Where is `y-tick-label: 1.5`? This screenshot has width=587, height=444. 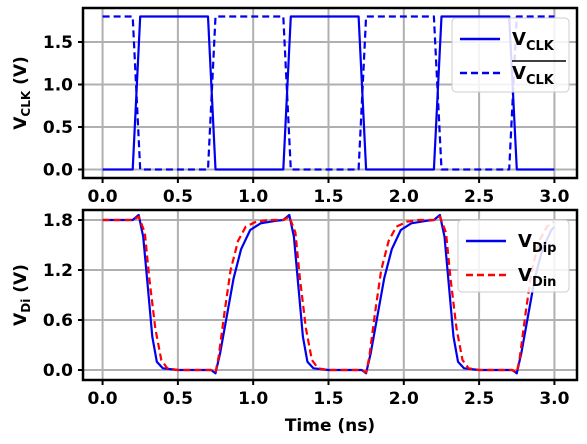 y-tick-label: 1.5 is located at coordinates (58, 43).